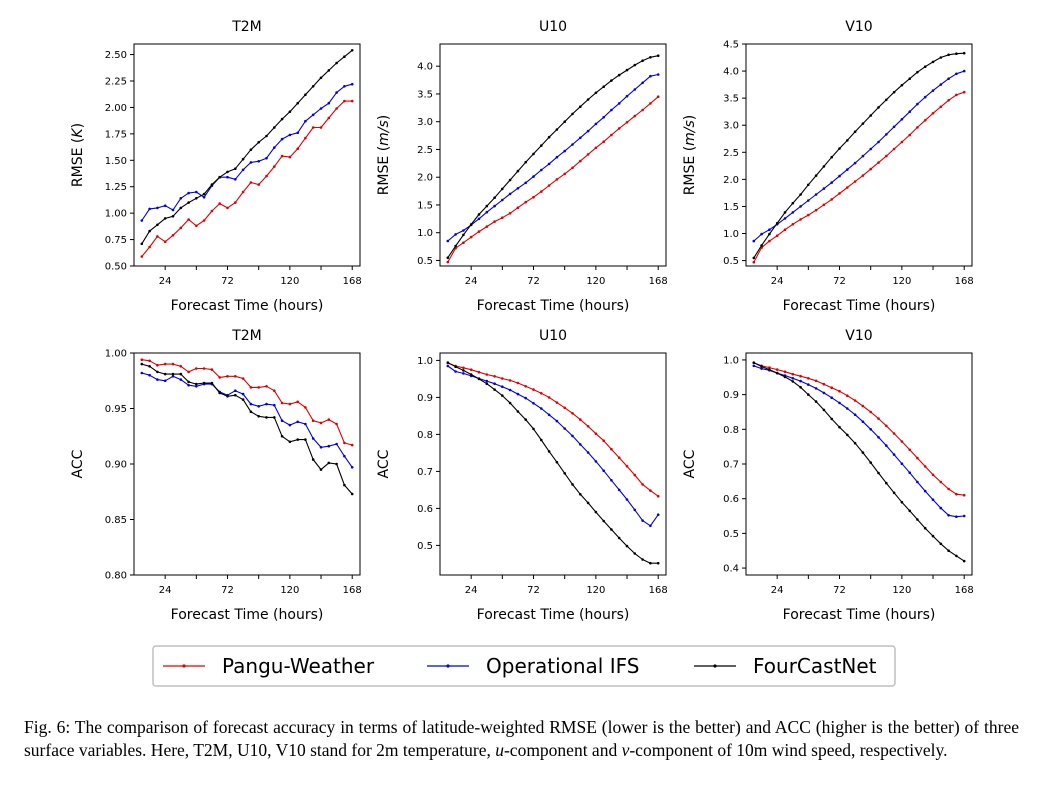 Image resolution: width=1039 pixels, height=793 pixels. What do you see at coordinates (227, 281) in the screenshot?
I see `x-tick-label: 72` at bounding box center [227, 281].